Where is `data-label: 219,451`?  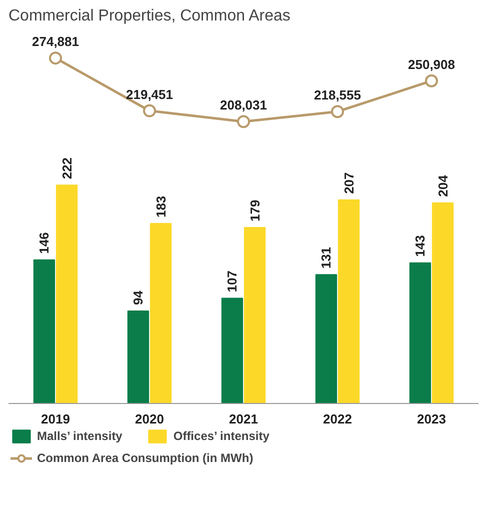
data-label: 219,451 is located at coordinates (150, 94).